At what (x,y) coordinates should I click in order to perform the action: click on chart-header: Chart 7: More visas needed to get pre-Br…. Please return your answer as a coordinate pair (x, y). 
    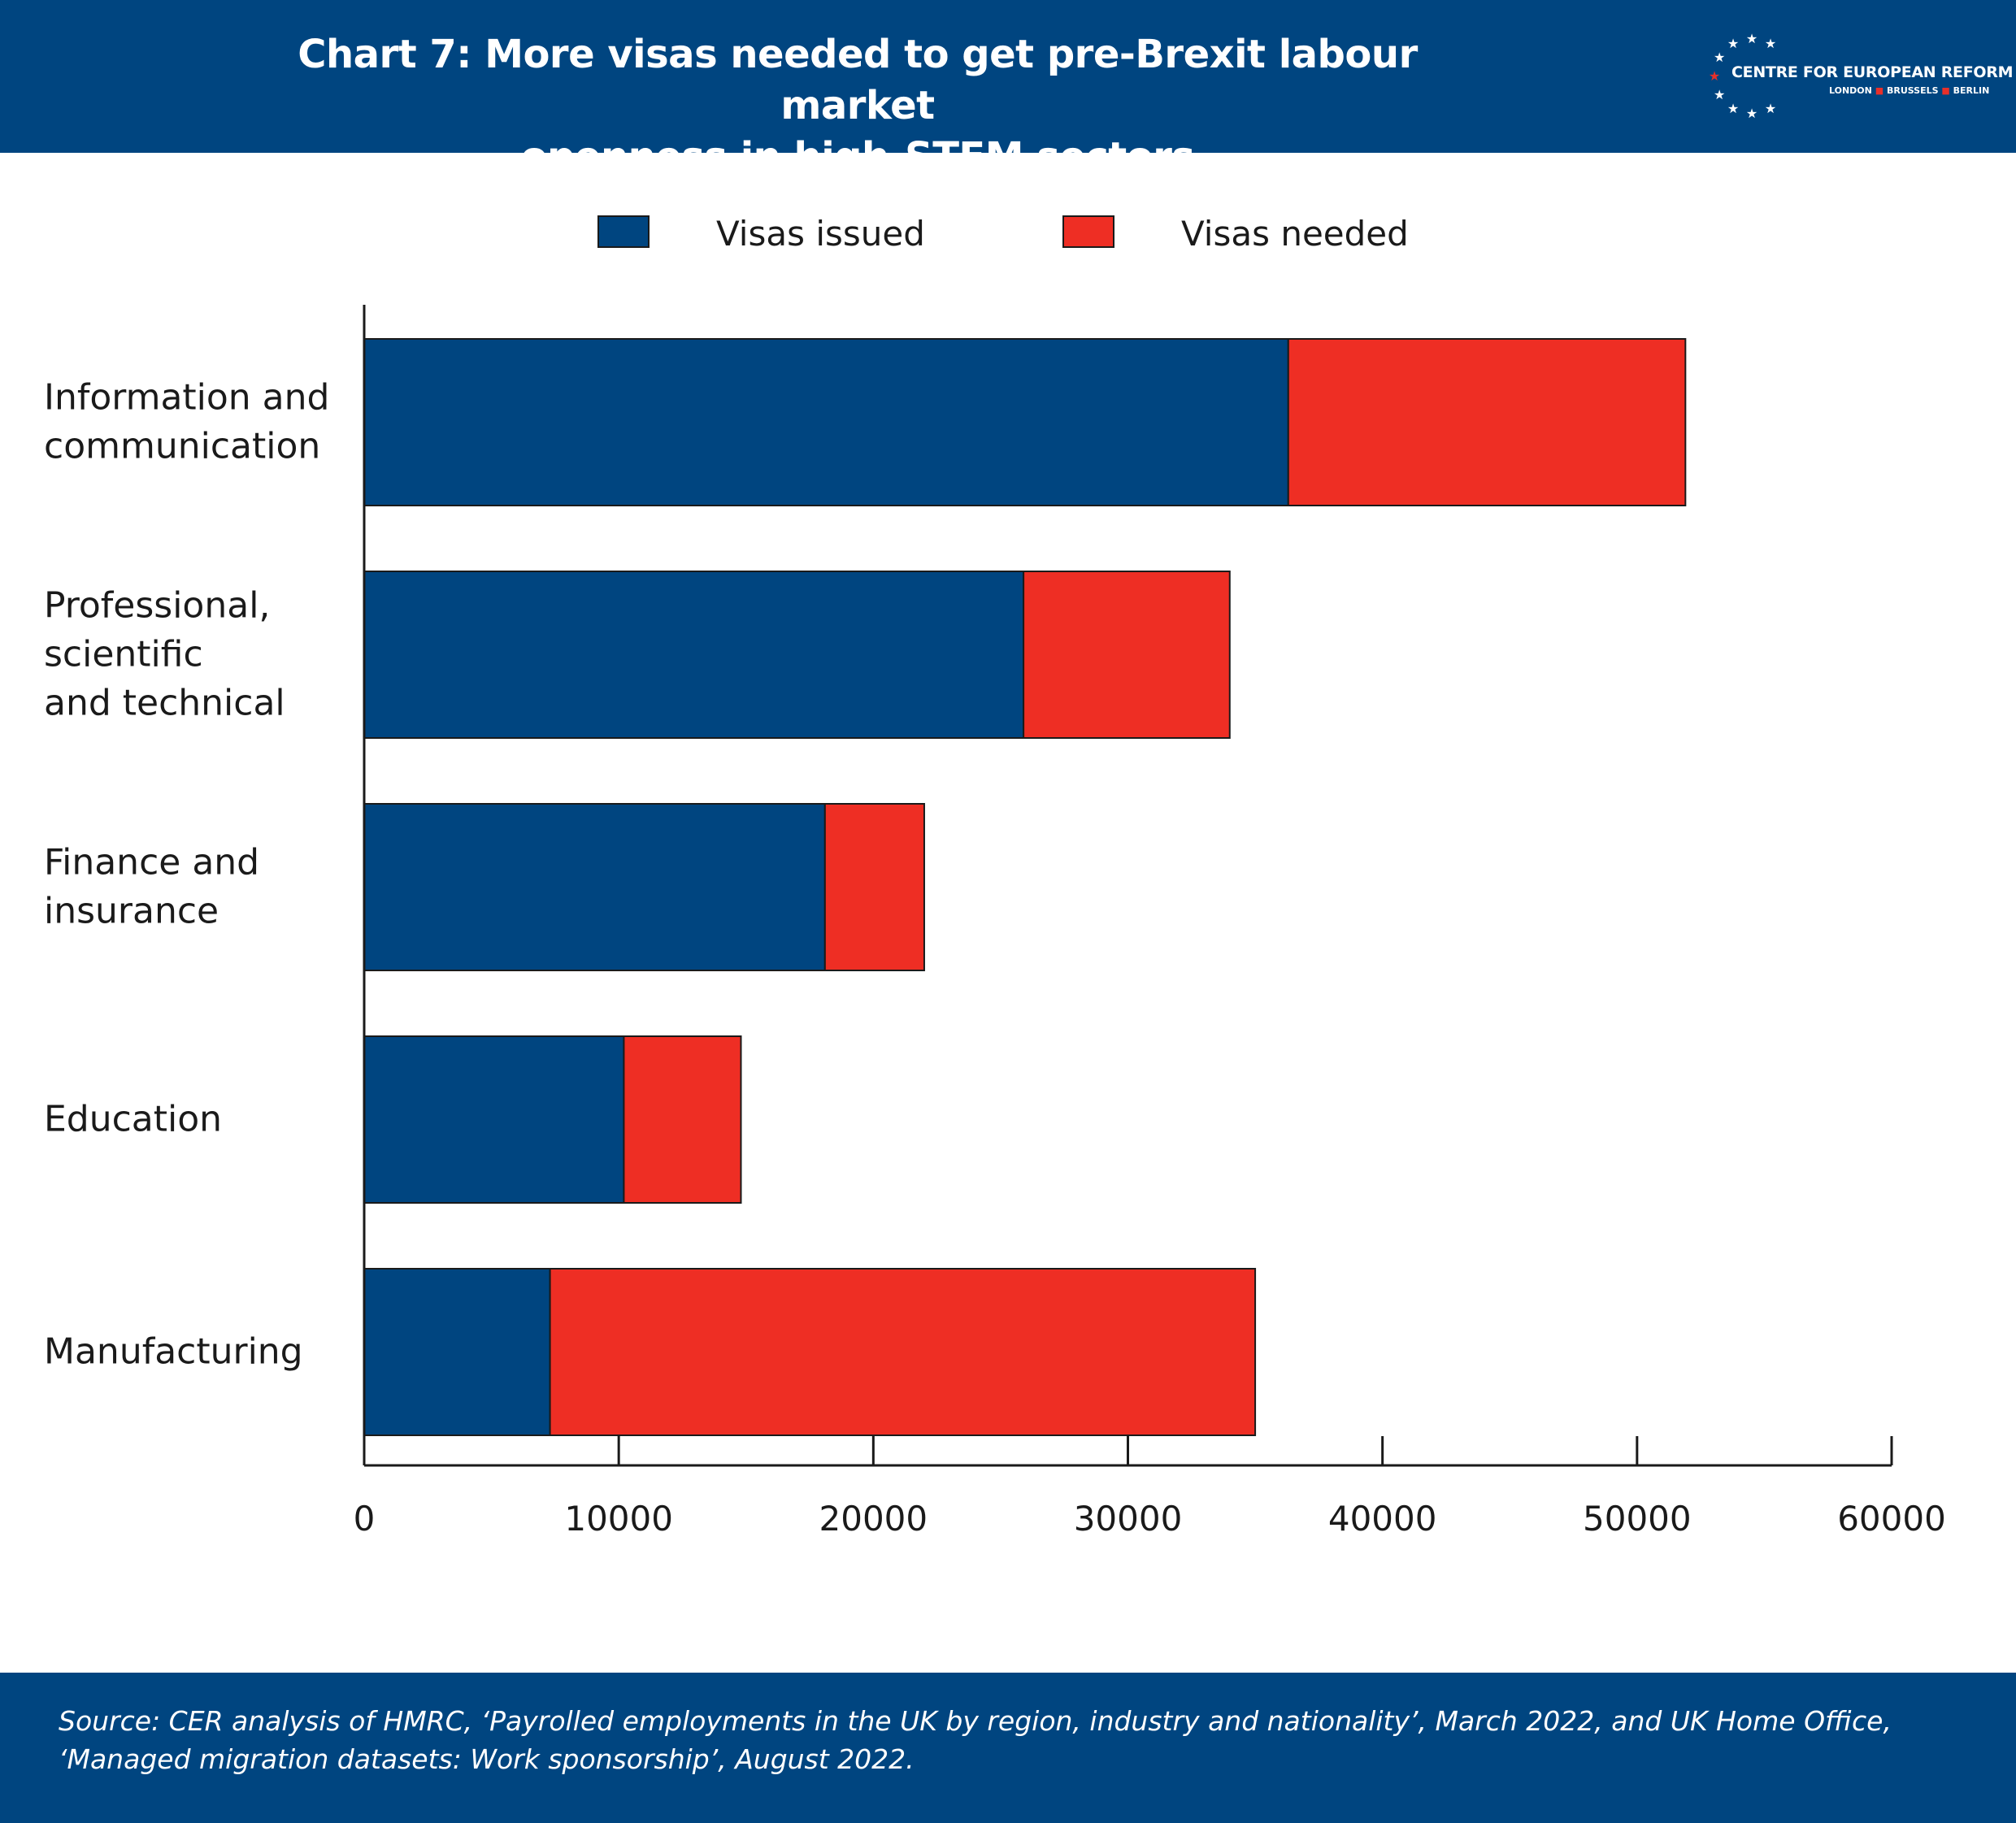
    Looking at the image, I should click on (1008, 90).